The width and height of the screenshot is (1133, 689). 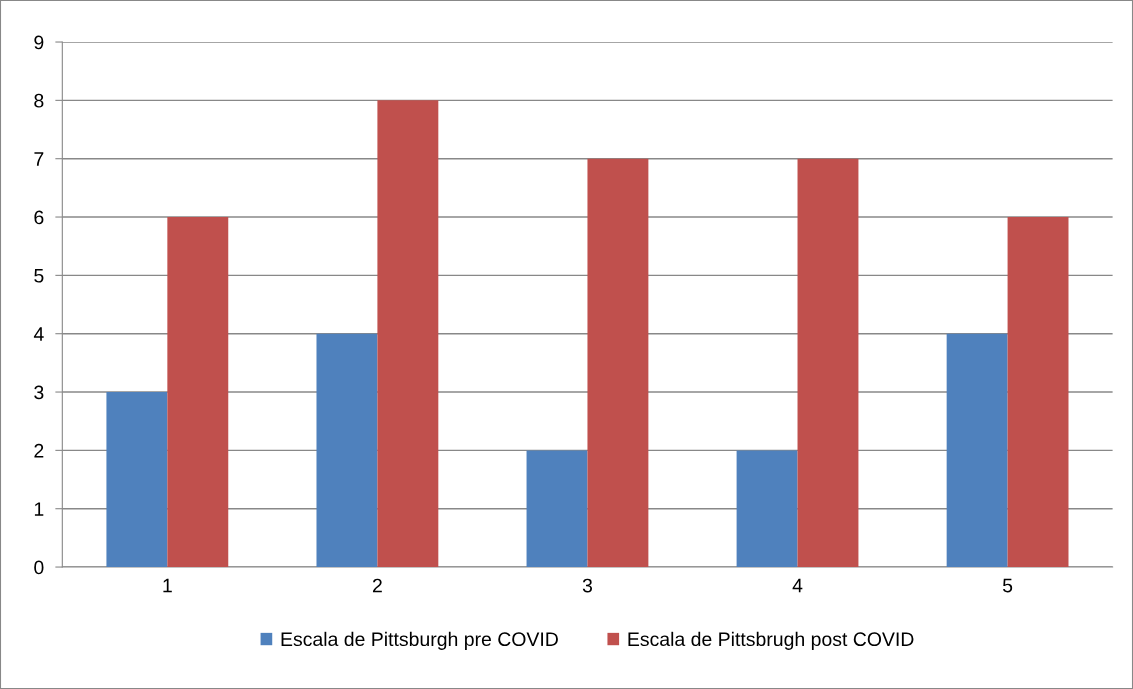 What do you see at coordinates (39, 100) in the screenshot?
I see `y-tick-label: 8` at bounding box center [39, 100].